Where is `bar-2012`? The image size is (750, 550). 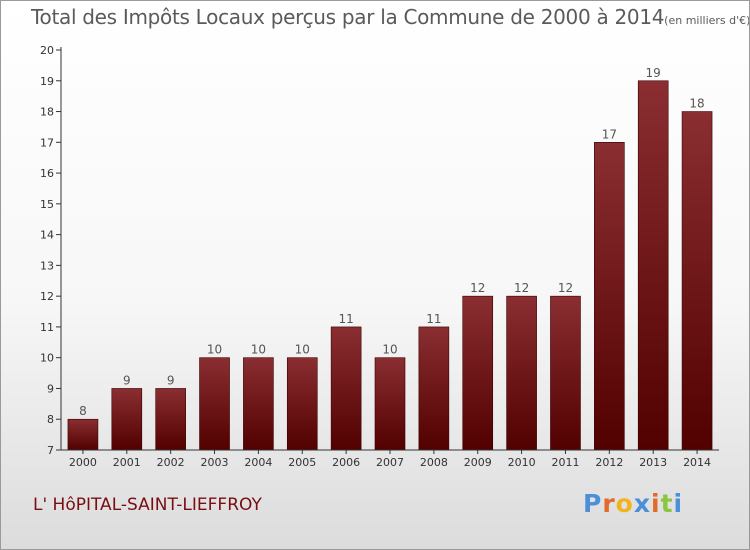 bar-2012 is located at coordinates (609, 296).